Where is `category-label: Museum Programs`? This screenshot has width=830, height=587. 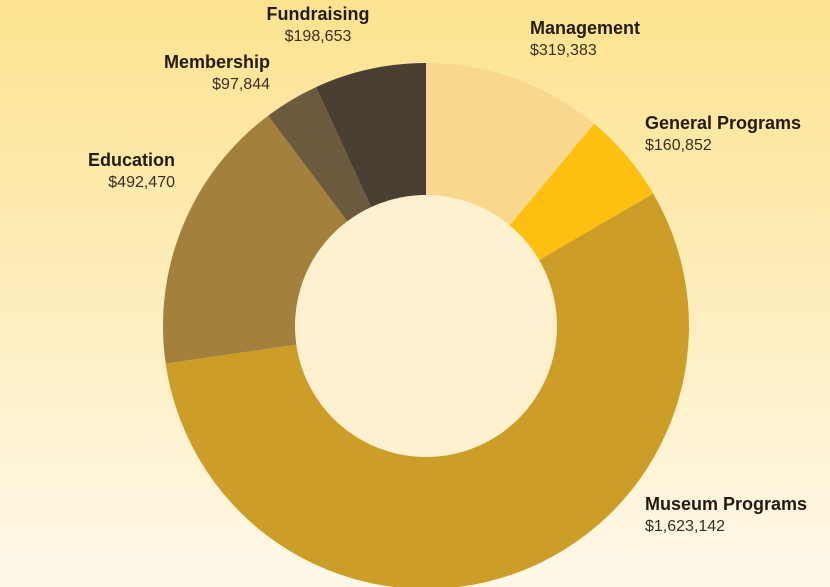 category-label: Museum Programs is located at coordinates (726, 504).